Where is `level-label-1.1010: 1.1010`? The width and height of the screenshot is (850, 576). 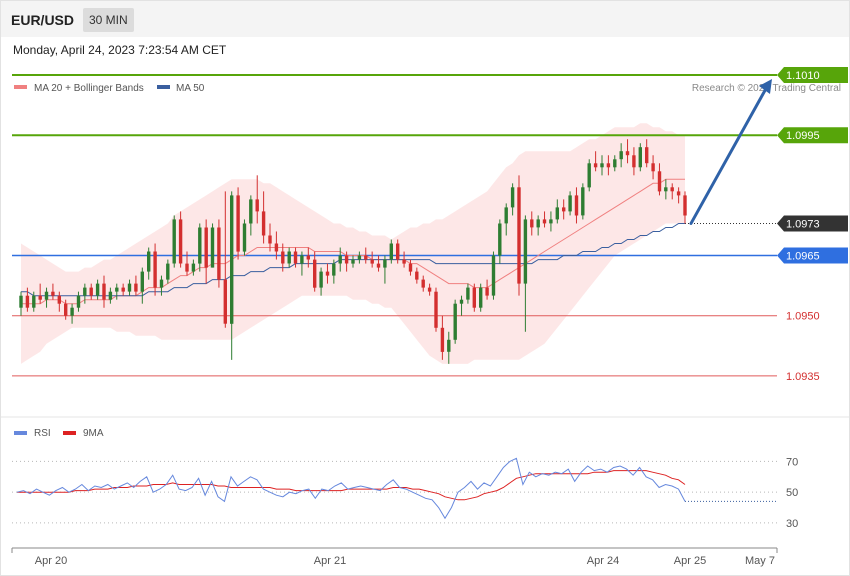
level-label-1.1010: 1.1010 is located at coordinates (803, 76).